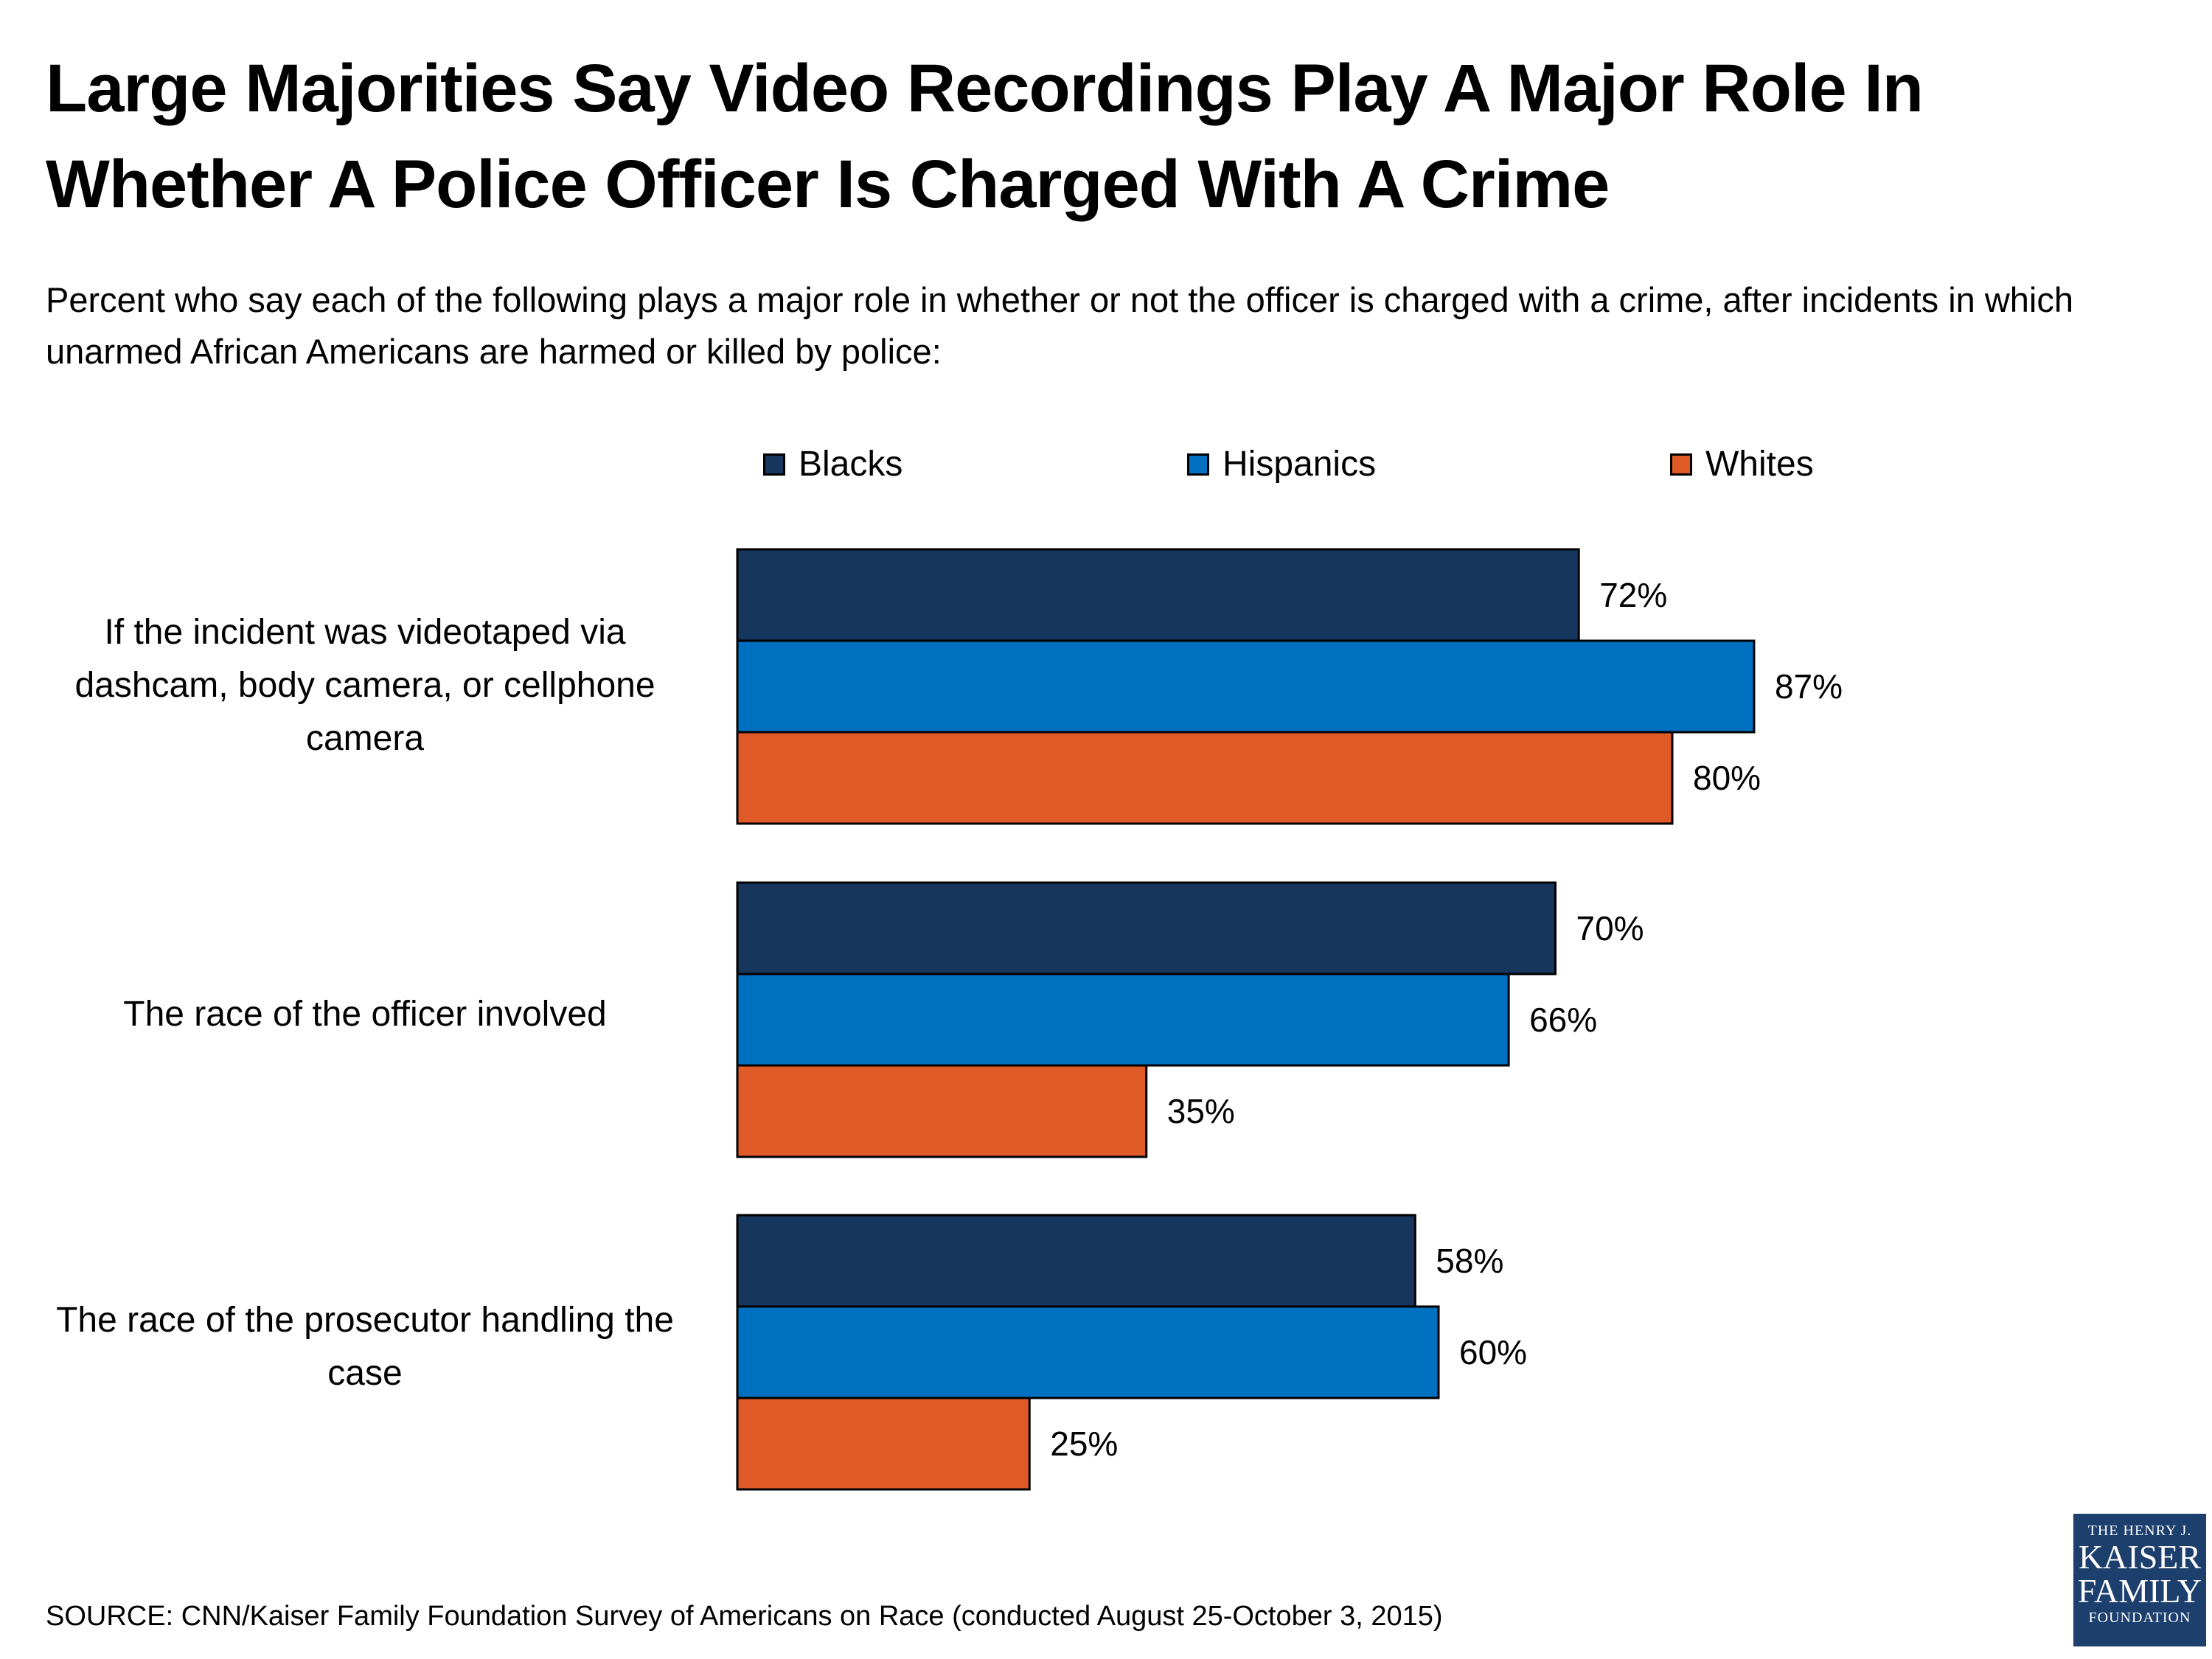 The width and height of the screenshot is (2212, 1659). What do you see at coordinates (1493, 1352) in the screenshot?
I see `data-label-prosecutor-race-hispanics: 60%` at bounding box center [1493, 1352].